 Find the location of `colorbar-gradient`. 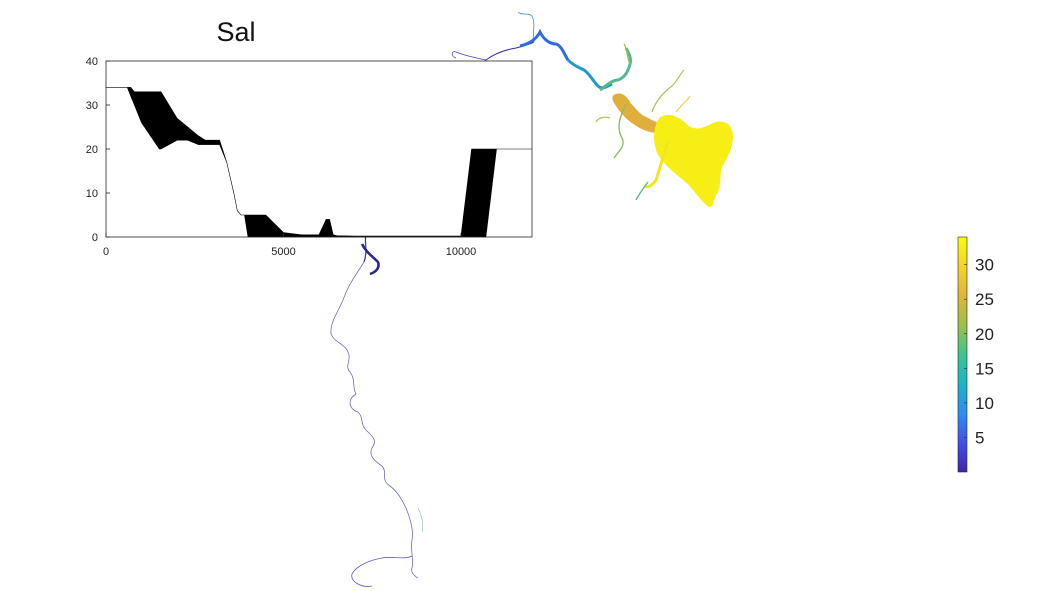

colorbar-gradient is located at coordinates (962, 354).